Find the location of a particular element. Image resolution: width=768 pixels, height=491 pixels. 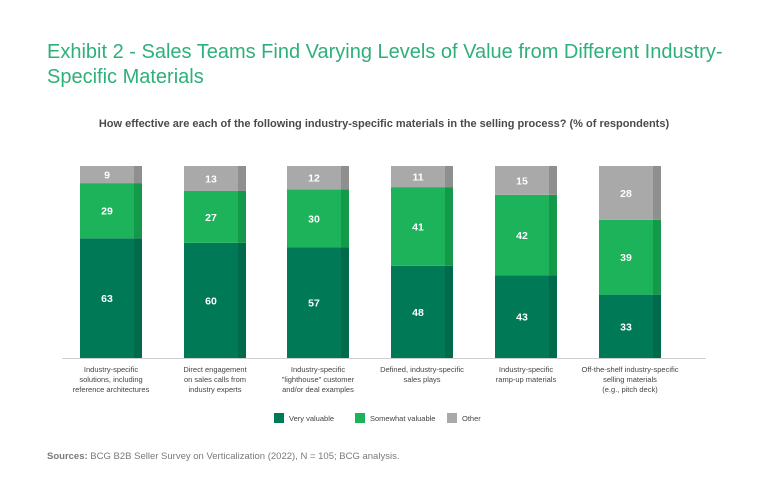

data-label-very-6: 33 is located at coordinates (626, 327).